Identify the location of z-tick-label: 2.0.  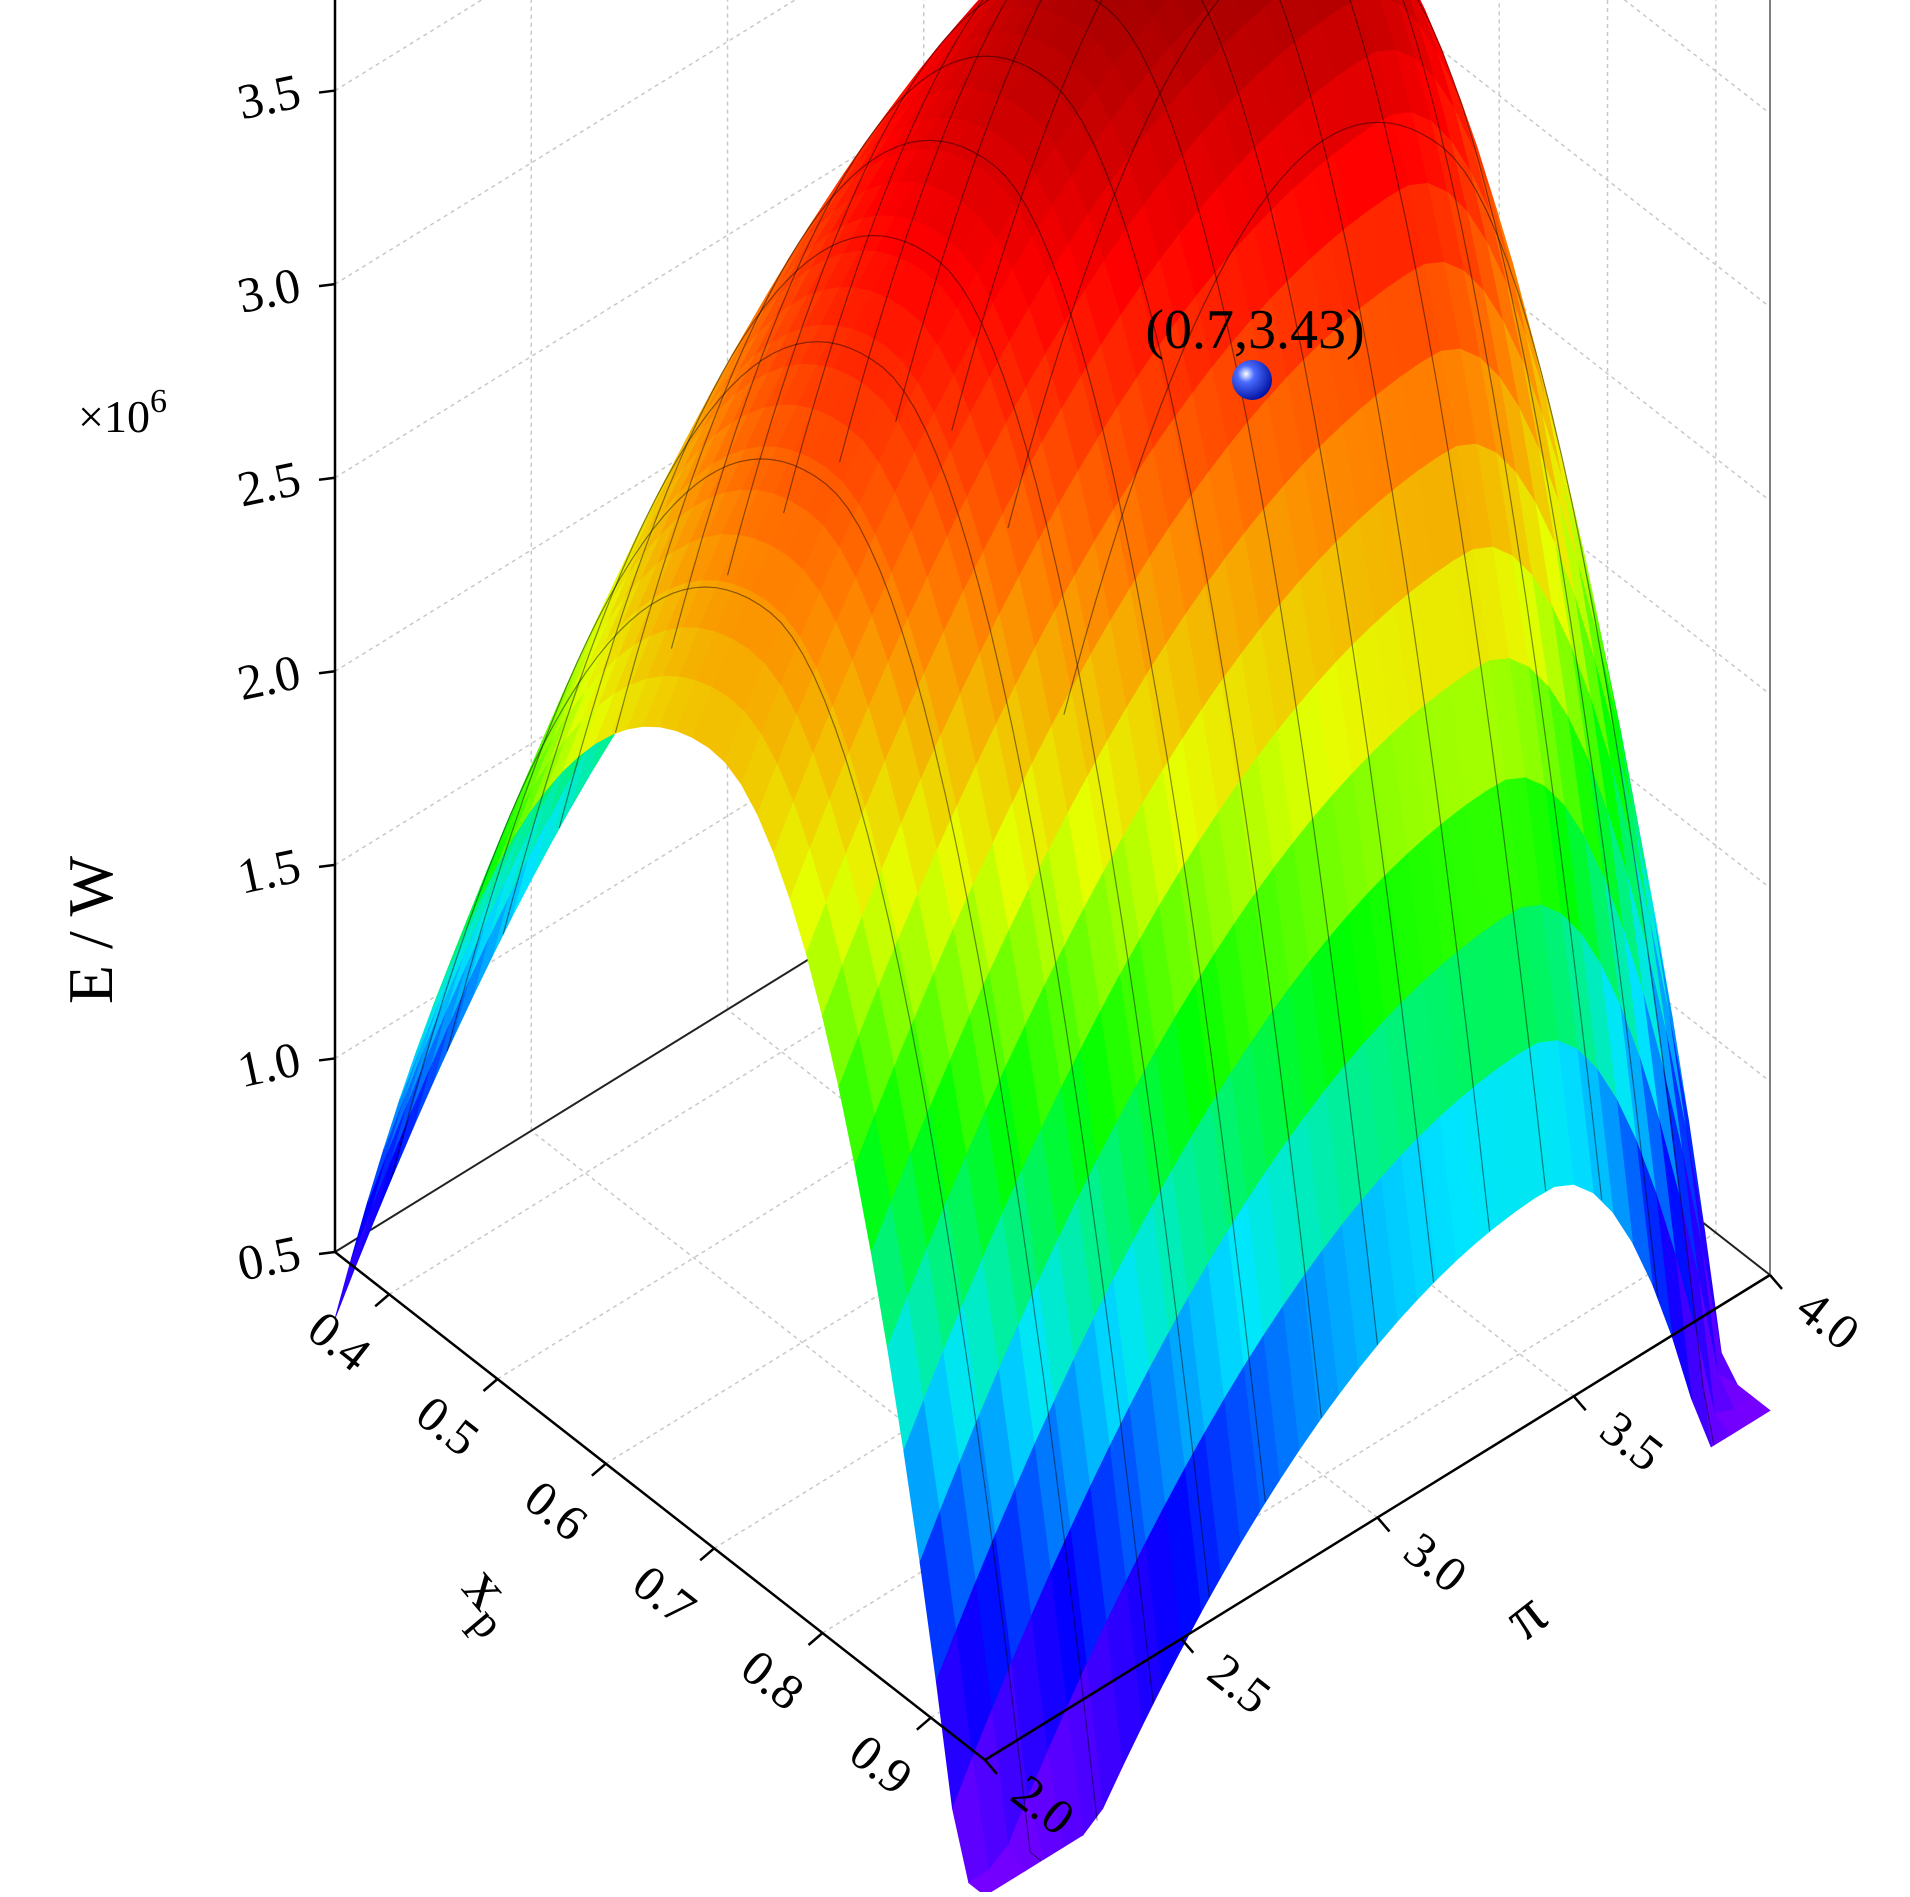
(269, 677).